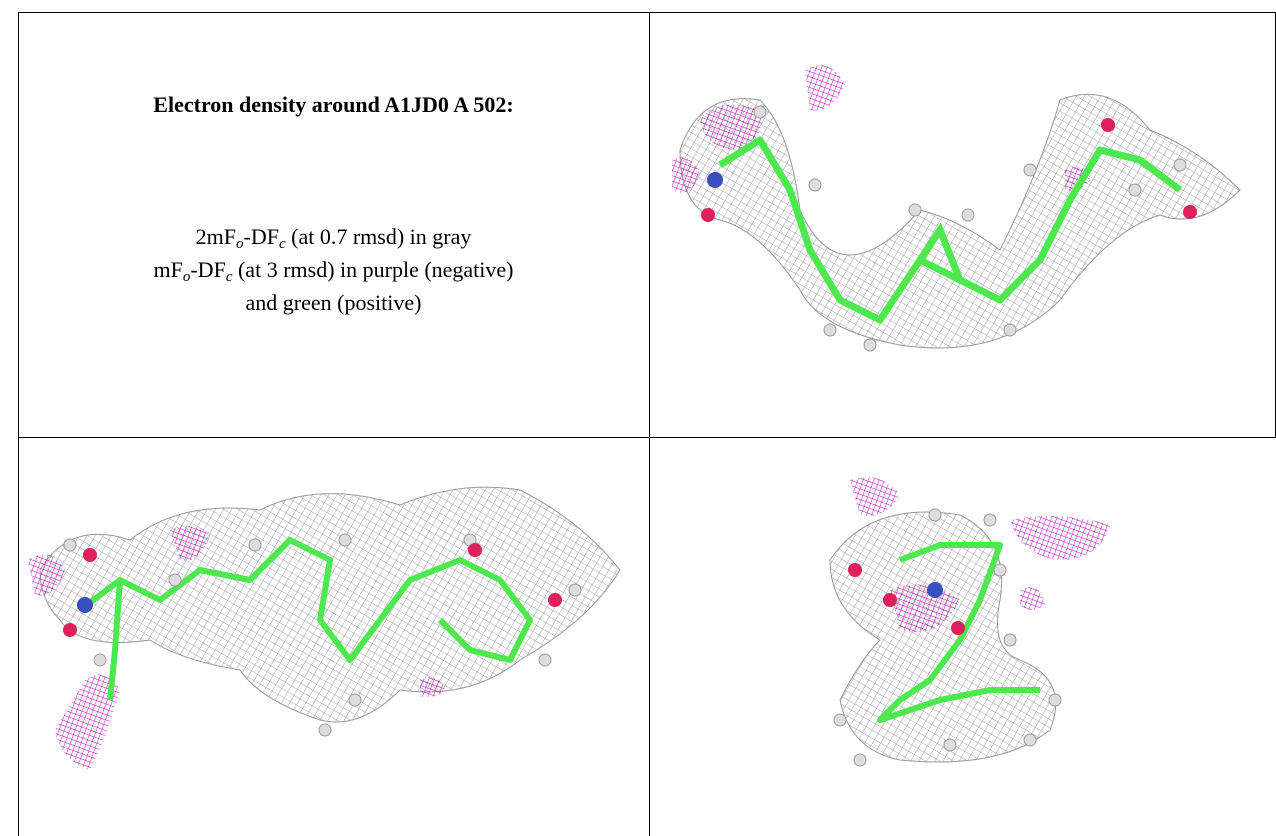  What do you see at coordinates (333, 104) in the screenshot?
I see `title: Electron density around A1JD0 A 502:` at bounding box center [333, 104].